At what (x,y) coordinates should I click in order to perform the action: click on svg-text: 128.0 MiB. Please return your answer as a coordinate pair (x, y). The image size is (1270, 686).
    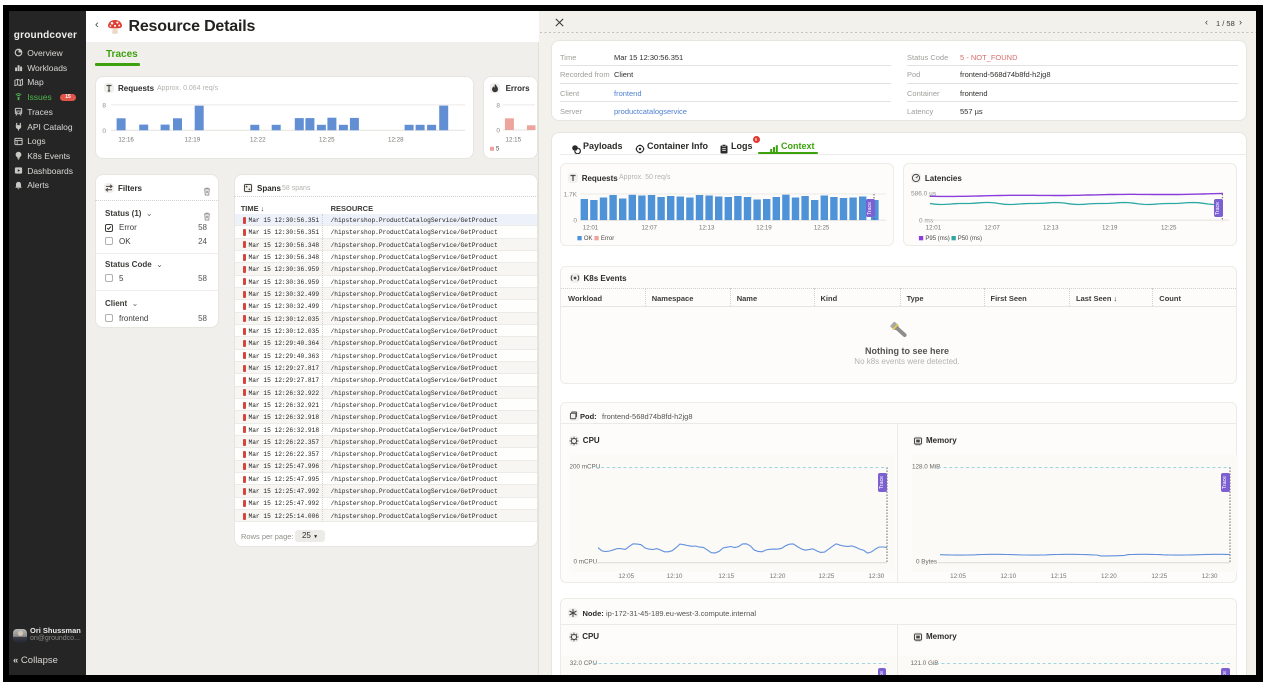
    Looking at the image, I should click on (926, 467).